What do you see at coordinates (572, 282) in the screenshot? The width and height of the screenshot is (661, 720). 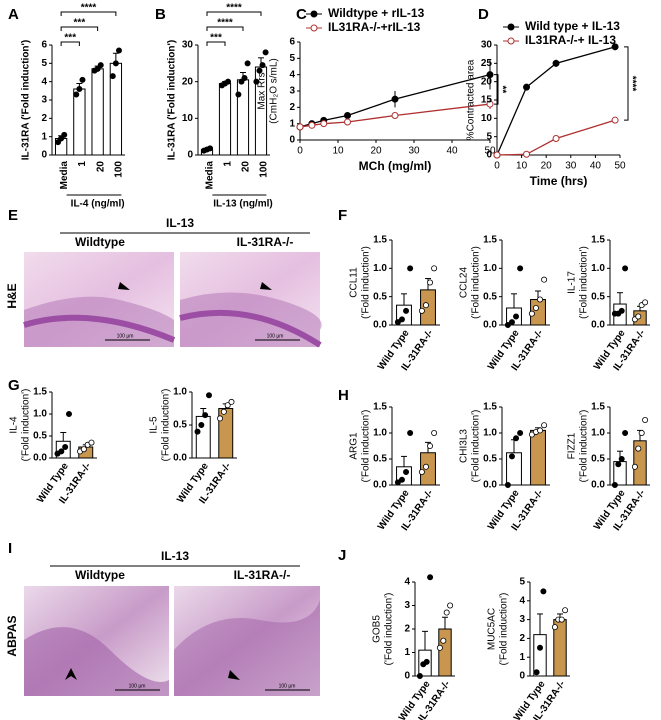 I see `y-axis-label: IL-17` at bounding box center [572, 282].